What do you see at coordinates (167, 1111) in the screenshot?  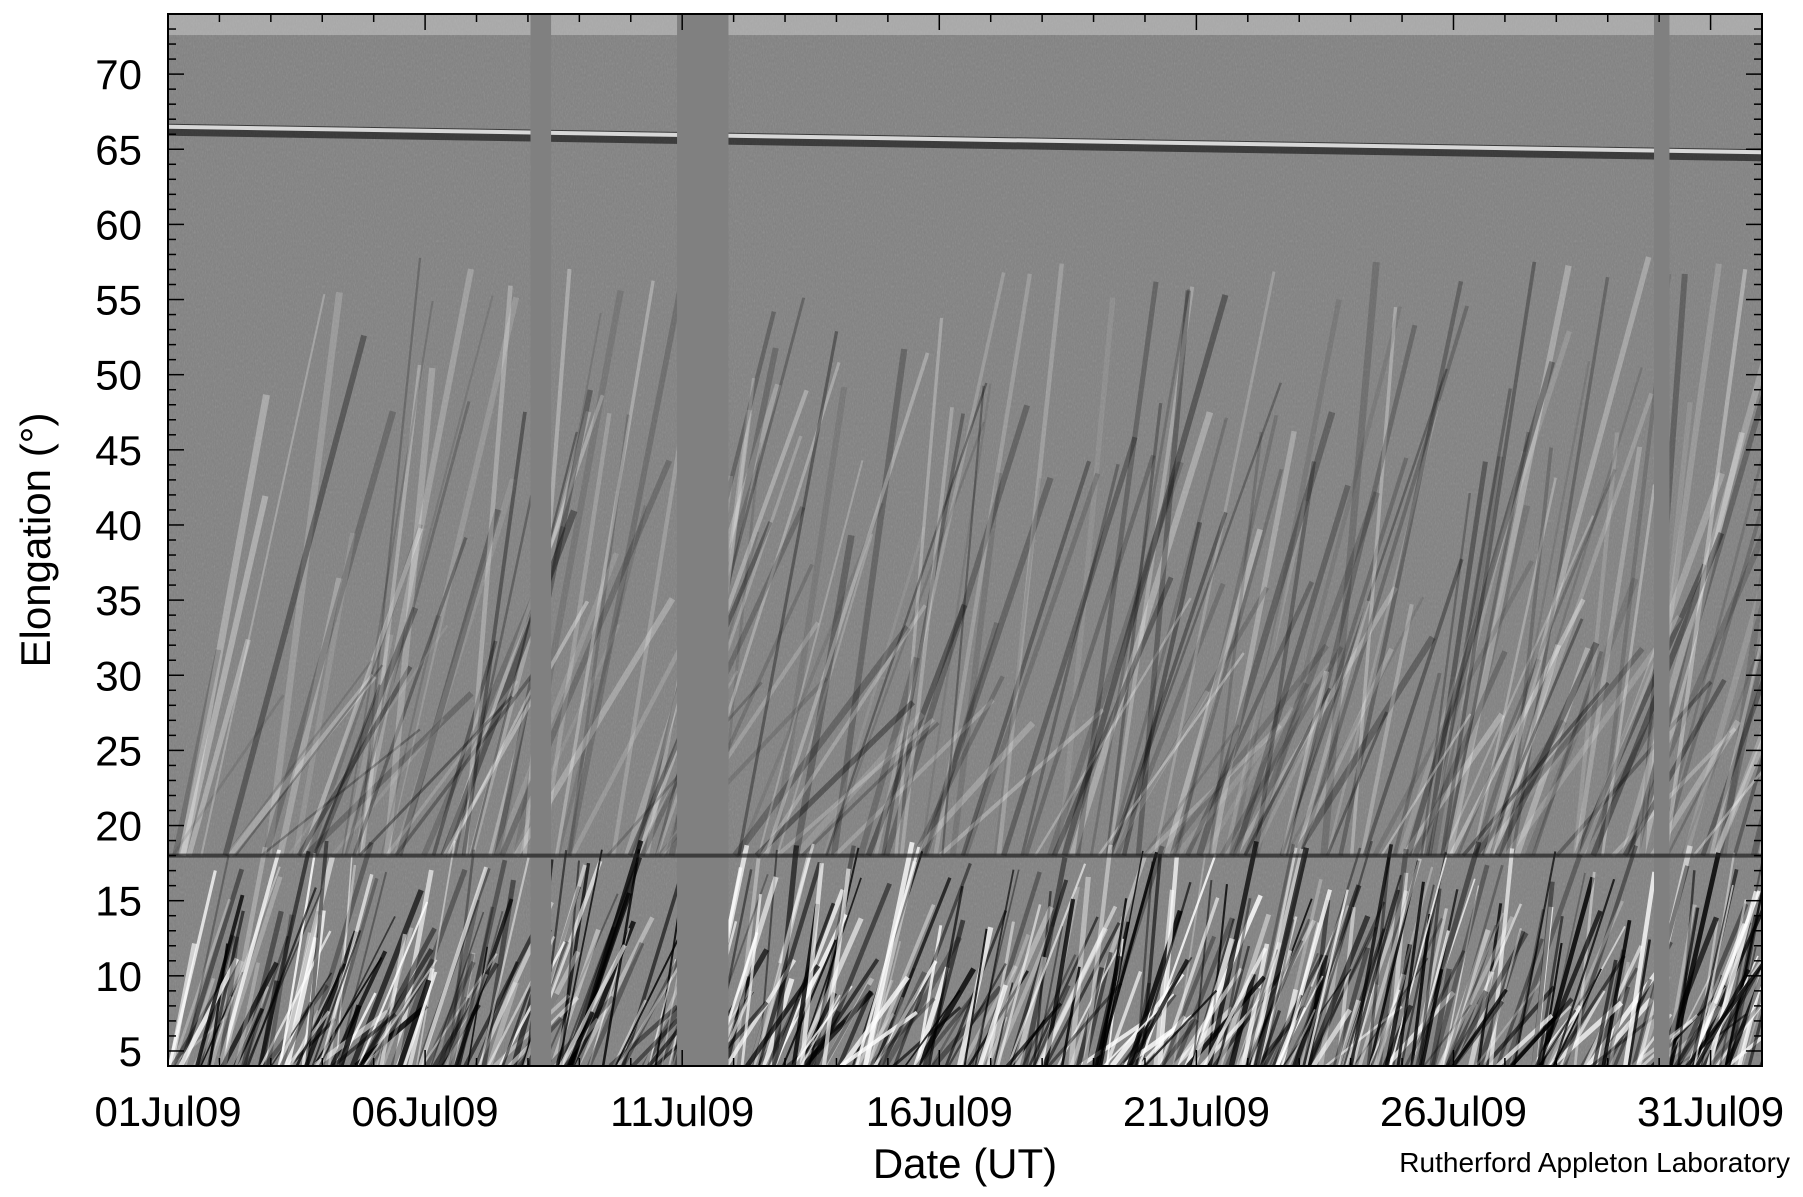 I see `x-tick-label: 01Jul09` at bounding box center [167, 1111].